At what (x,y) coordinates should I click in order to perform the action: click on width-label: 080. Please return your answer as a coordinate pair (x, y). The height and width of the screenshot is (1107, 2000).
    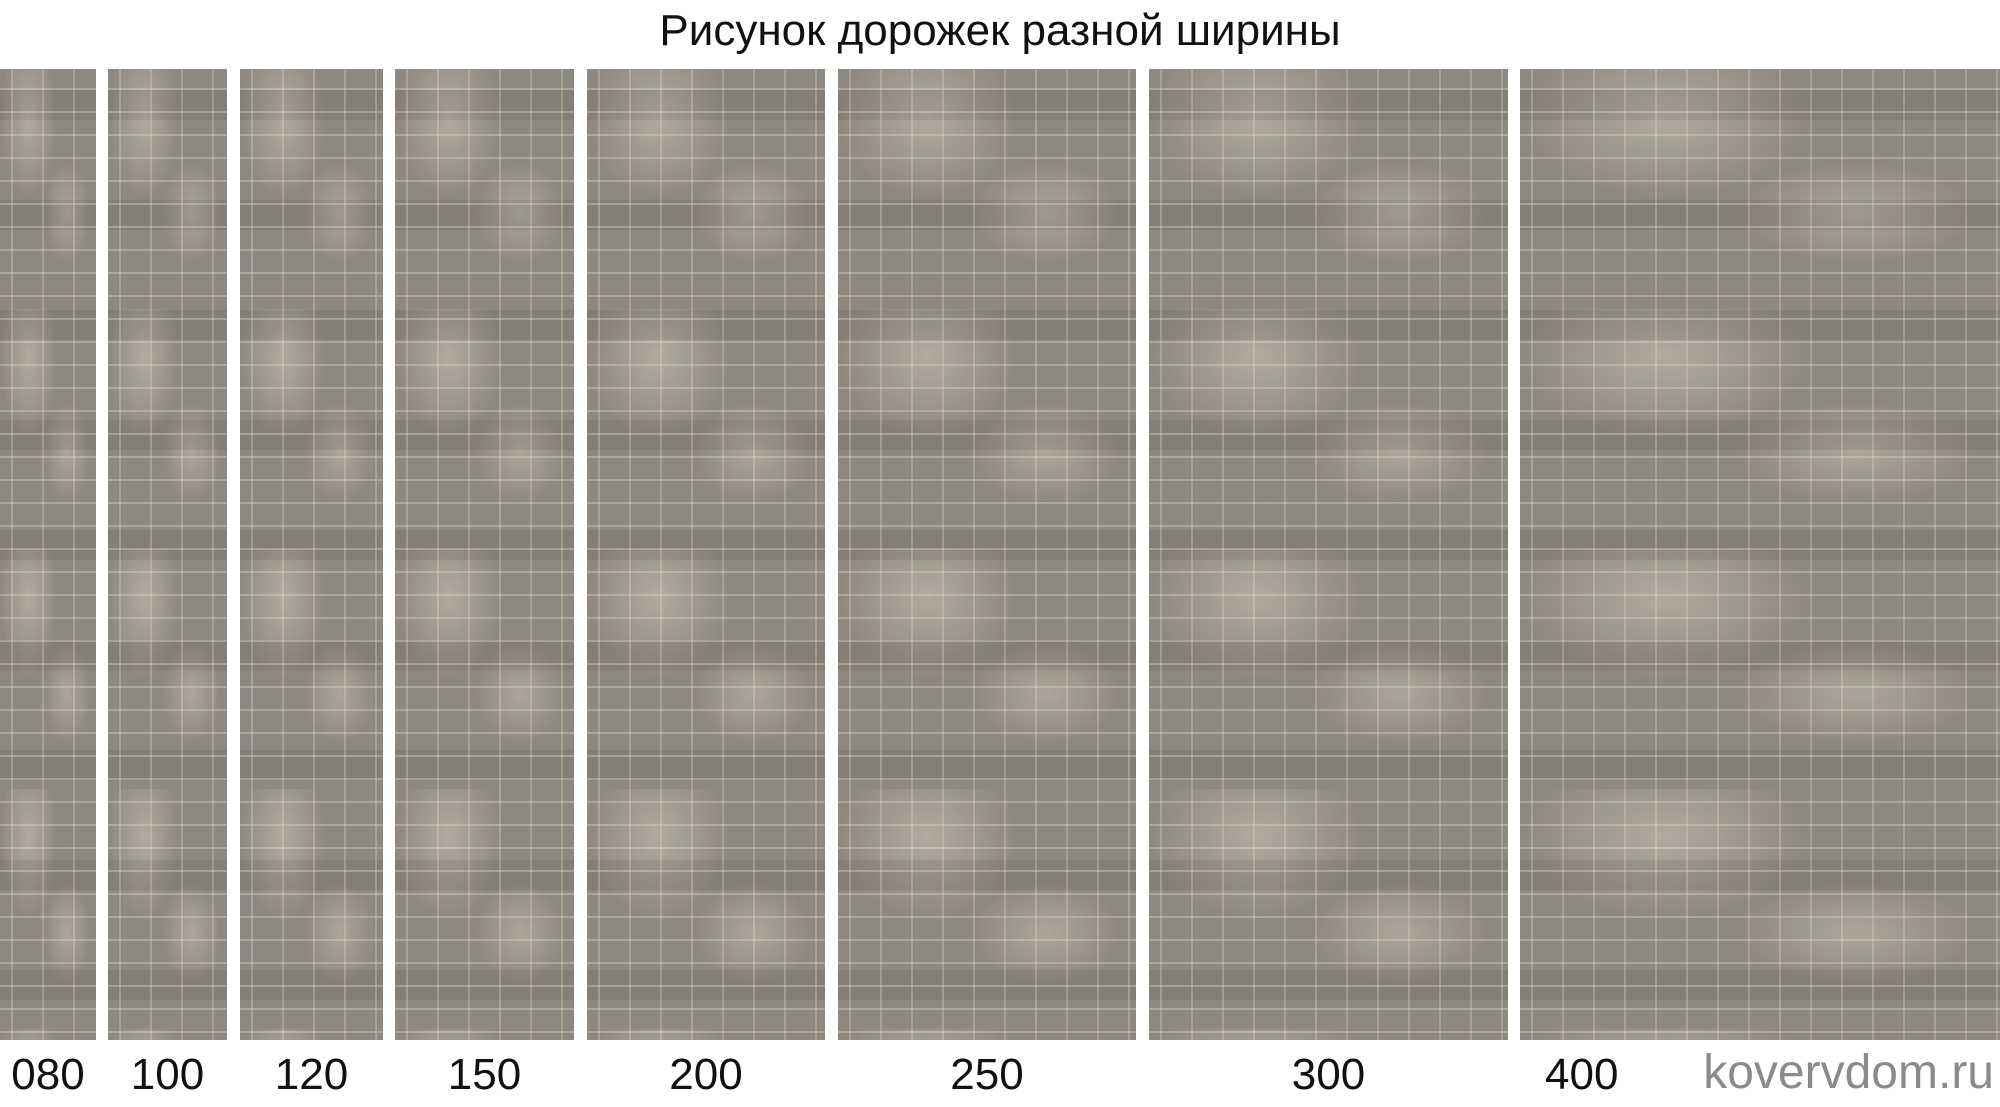
    Looking at the image, I should click on (48, 1074).